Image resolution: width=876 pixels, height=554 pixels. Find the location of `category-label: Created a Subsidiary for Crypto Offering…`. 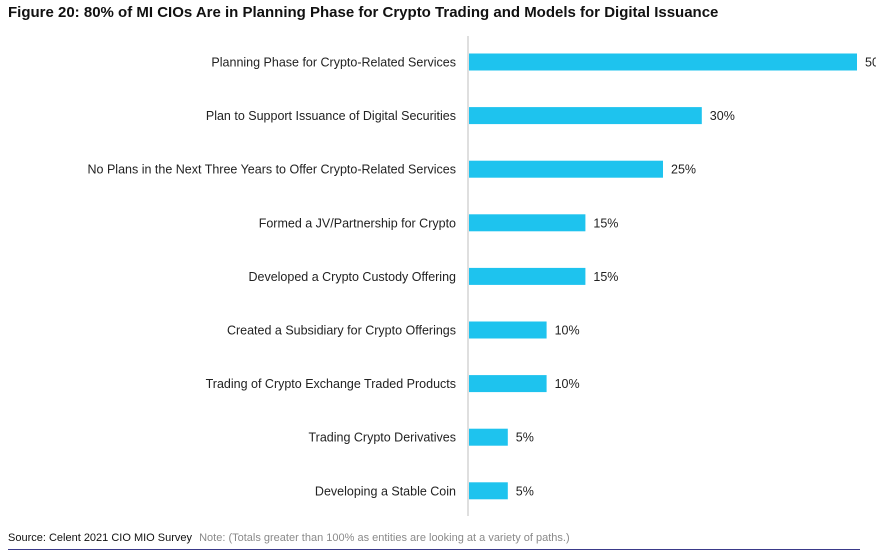

category-label: Created a Subsidiary for Crypto Offering… is located at coordinates (341, 331).